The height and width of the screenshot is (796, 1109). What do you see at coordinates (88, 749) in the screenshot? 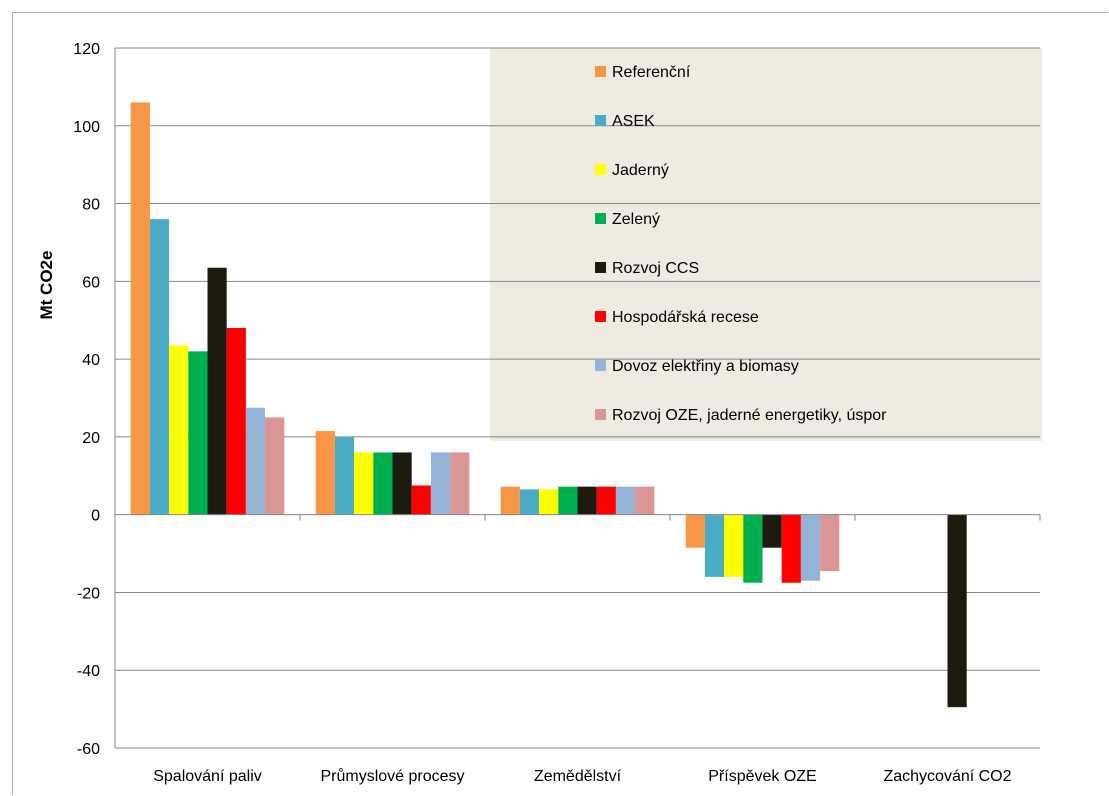
I see `y-tick-label: -60` at bounding box center [88, 749].